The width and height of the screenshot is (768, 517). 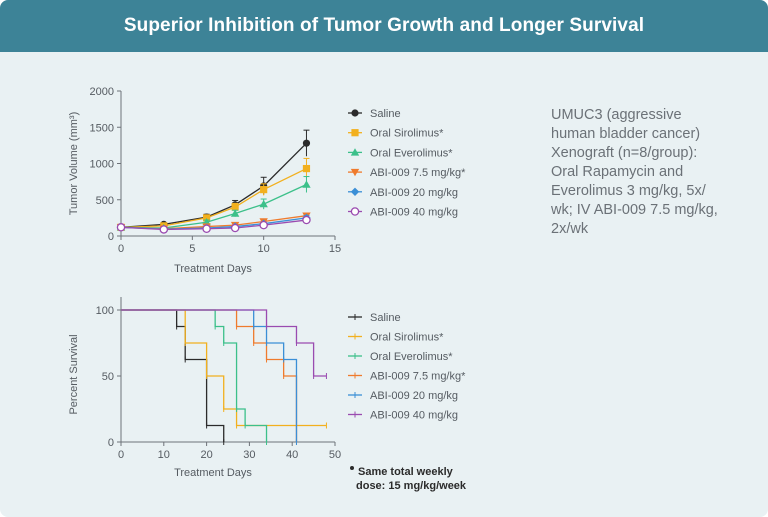 I want to click on y-axis-title: Percent Survival, so click(x=74, y=374).